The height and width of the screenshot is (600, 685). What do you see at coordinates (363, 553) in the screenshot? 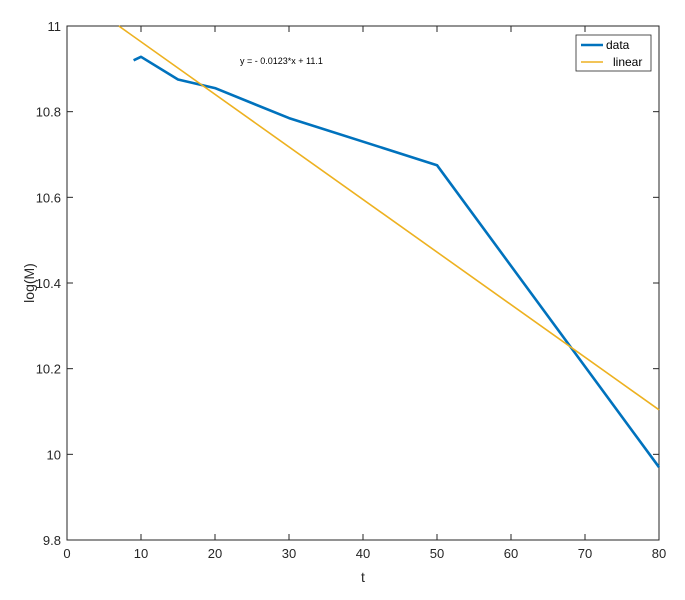
I see `x-tick-label: 40` at bounding box center [363, 553].